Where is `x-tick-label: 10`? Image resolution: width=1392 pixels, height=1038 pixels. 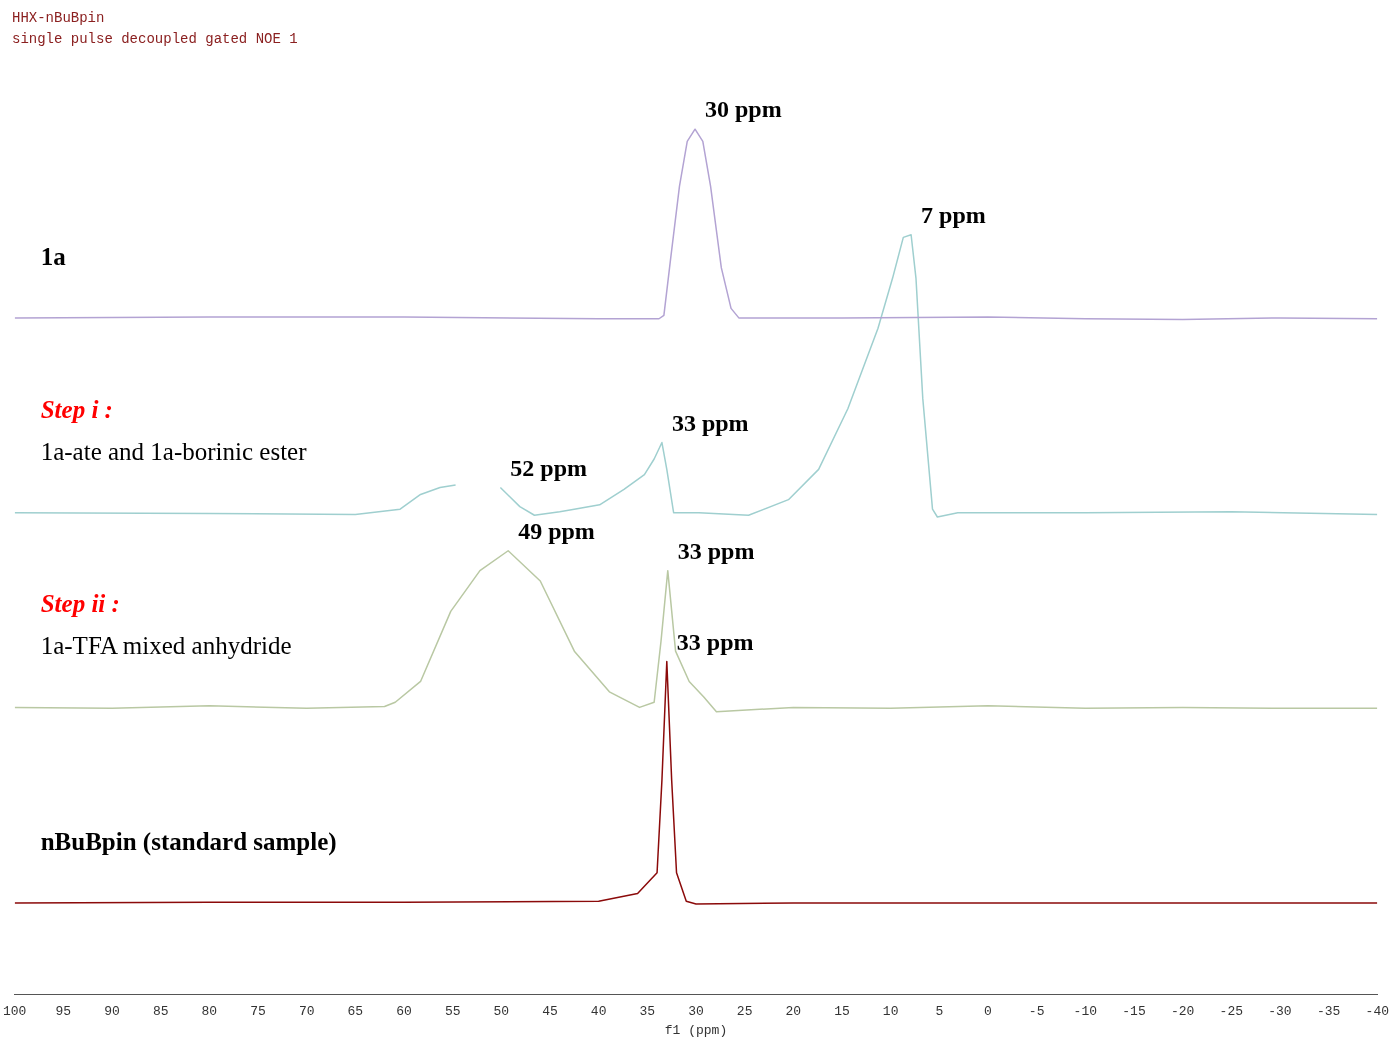 x-tick-label: 10 is located at coordinates (890, 1012).